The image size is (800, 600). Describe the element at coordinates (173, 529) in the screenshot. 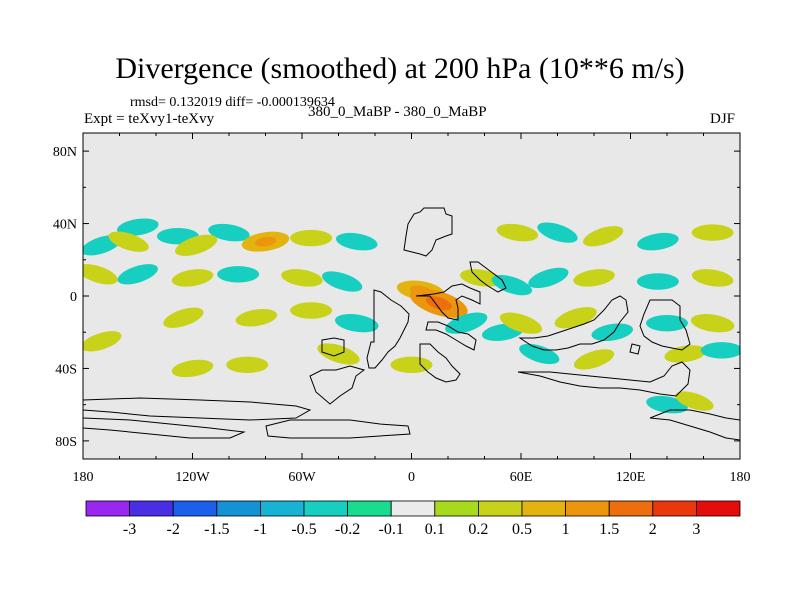

I see `colorbar-label: -2` at that location.